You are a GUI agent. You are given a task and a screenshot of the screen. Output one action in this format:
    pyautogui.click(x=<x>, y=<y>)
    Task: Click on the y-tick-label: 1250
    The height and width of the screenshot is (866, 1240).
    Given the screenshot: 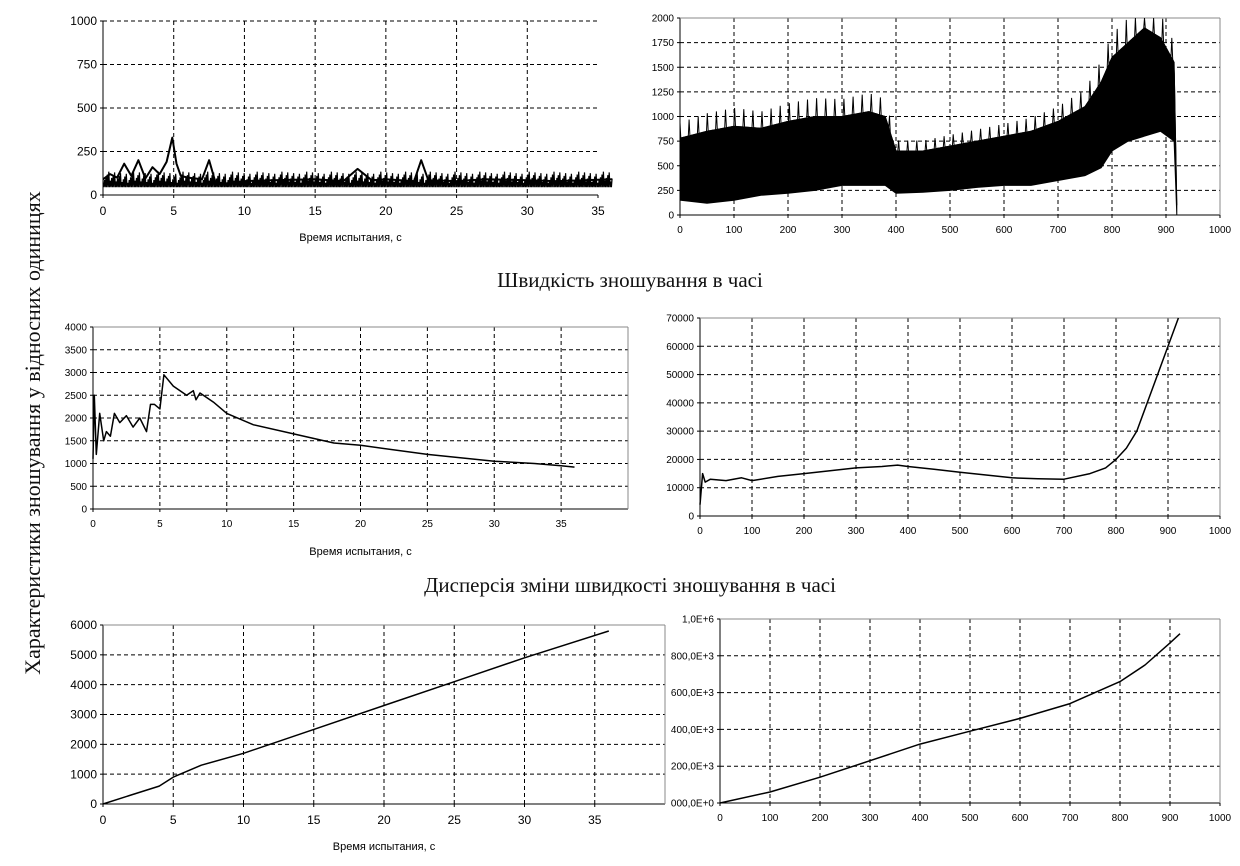 What is the action you would take?
    pyautogui.click(x=663, y=92)
    